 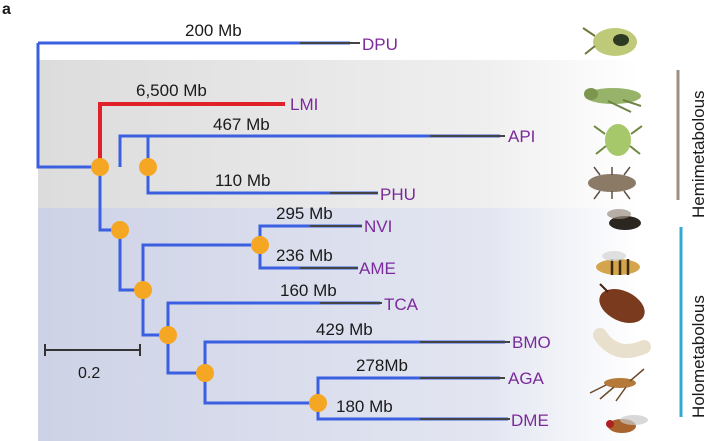 What do you see at coordinates (171, 90) in the screenshot?
I see `genome-size-lmi: 6,500 Mb` at bounding box center [171, 90].